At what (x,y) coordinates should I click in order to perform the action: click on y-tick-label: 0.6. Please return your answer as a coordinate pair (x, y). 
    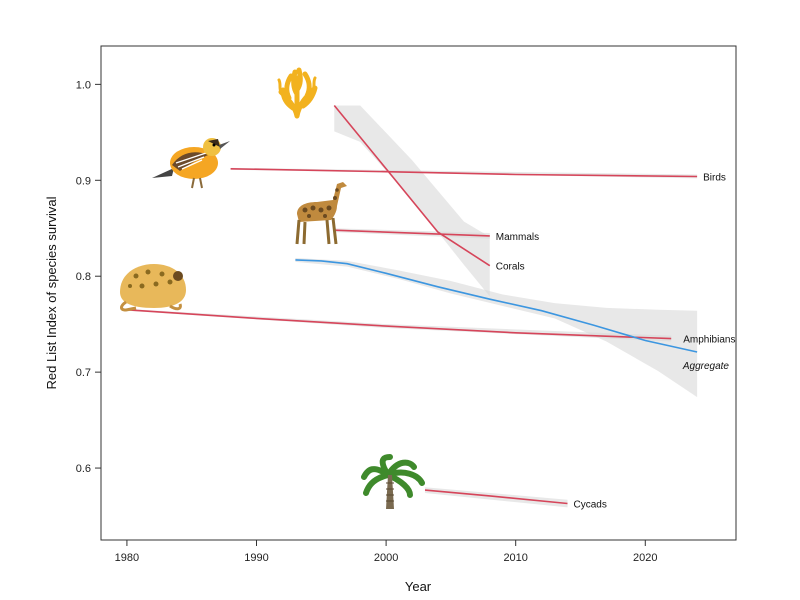
    Looking at the image, I should click on (83, 469).